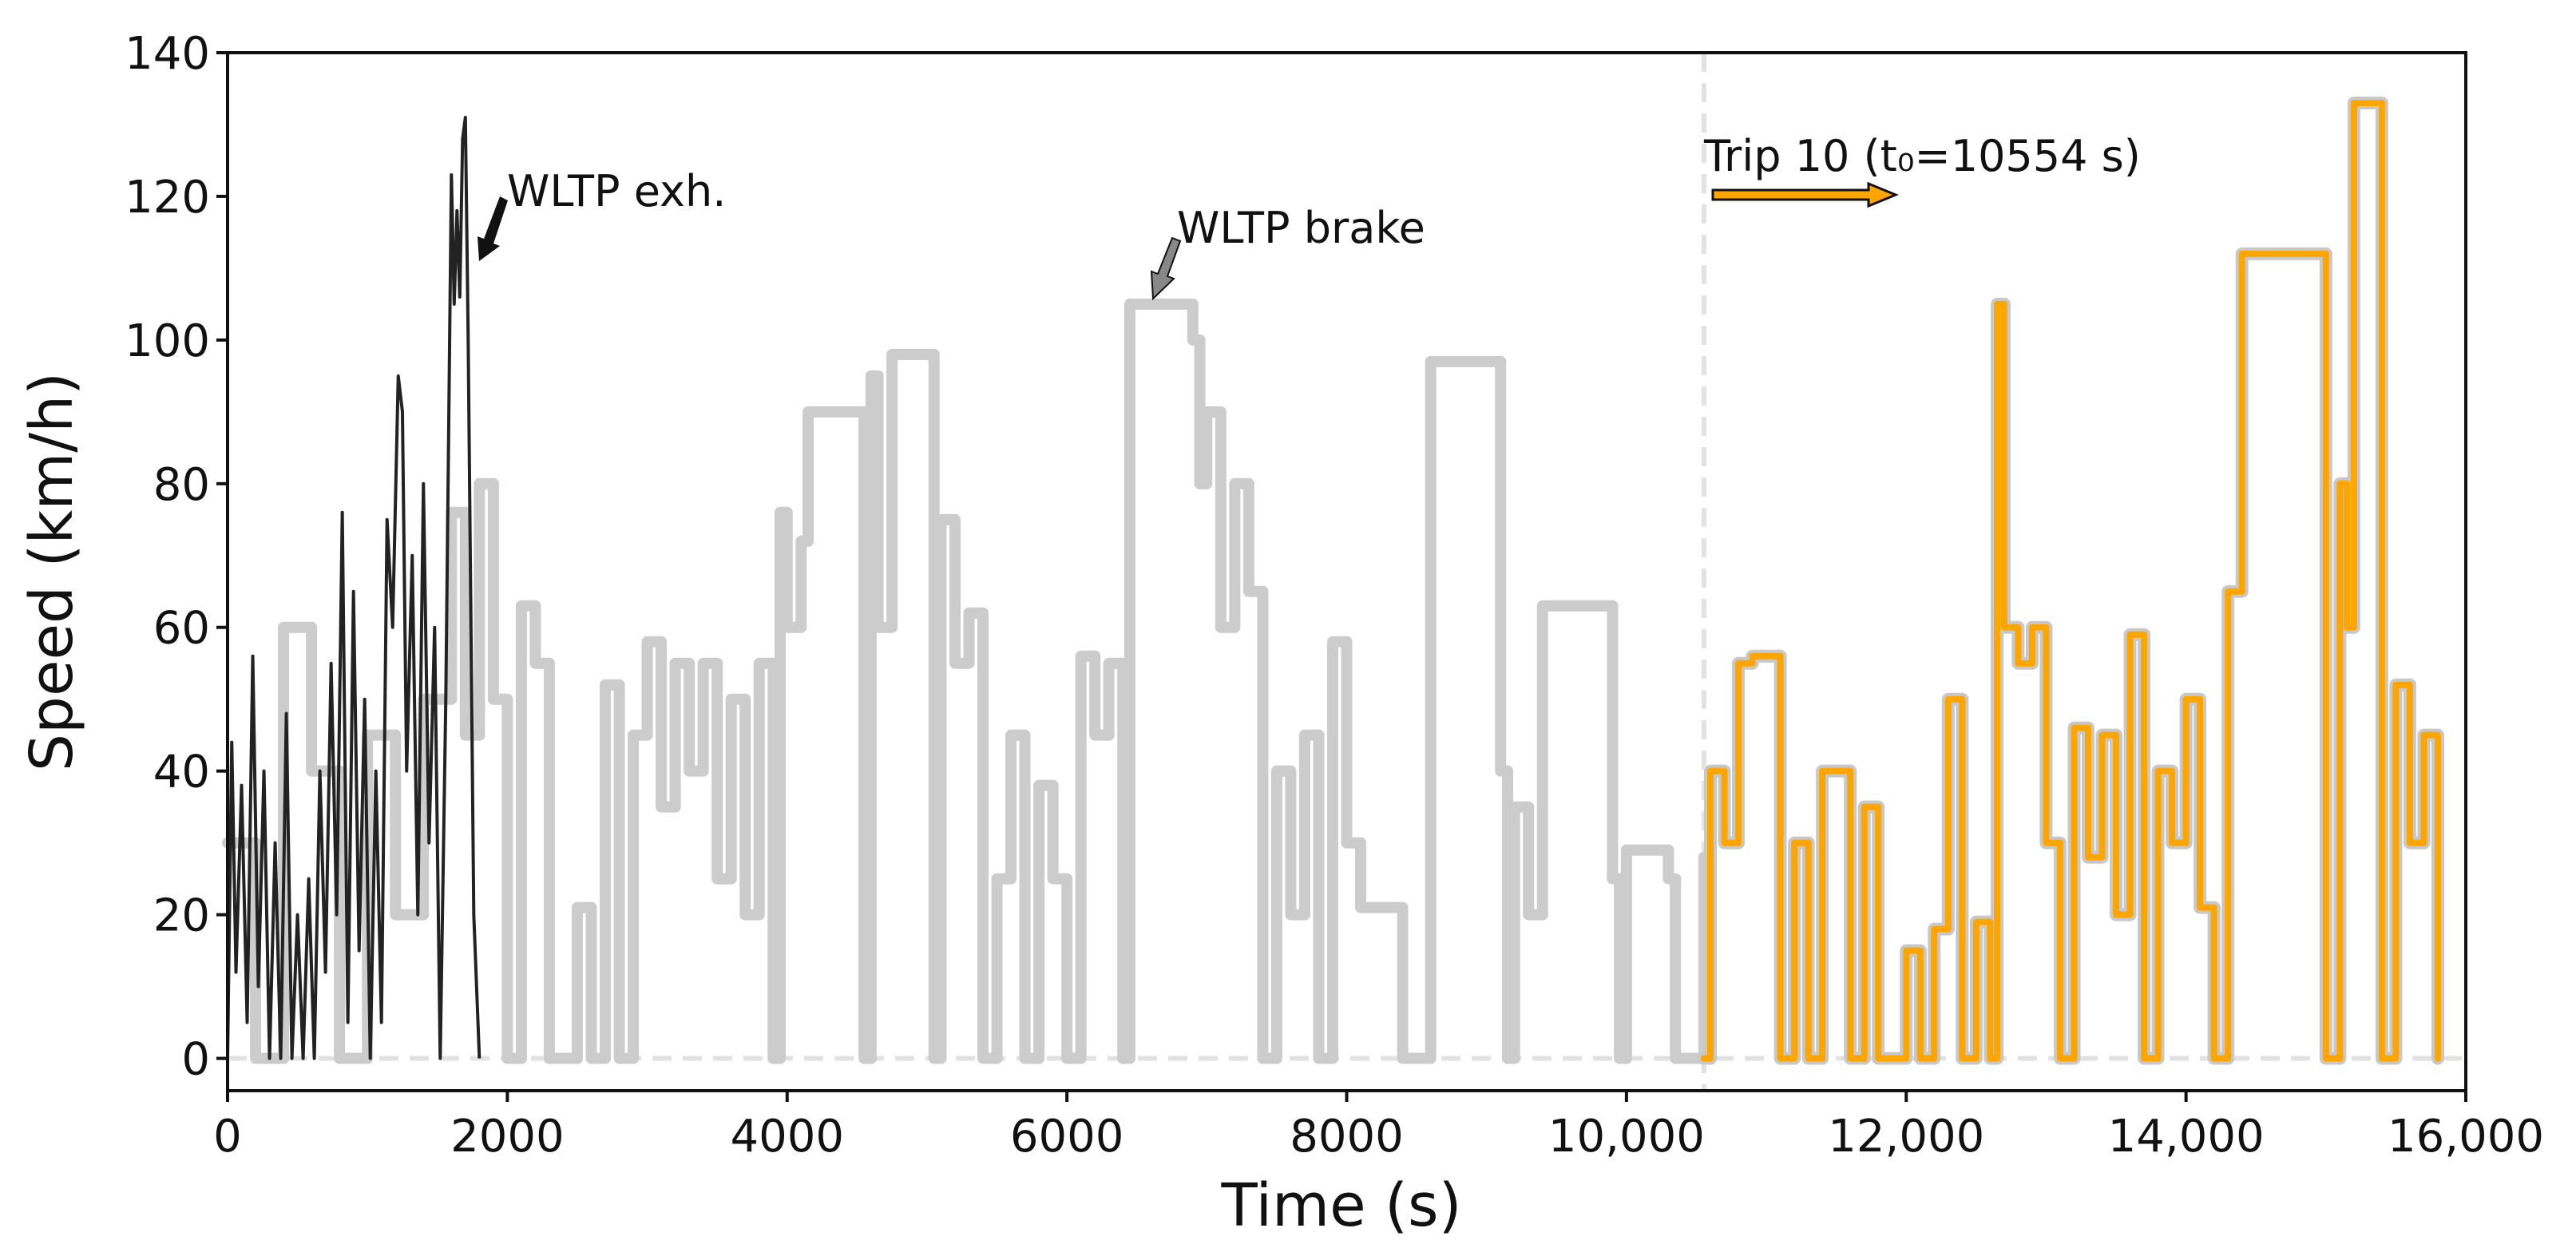  I want to click on annotation: WLTP brake, so click(1301, 228).